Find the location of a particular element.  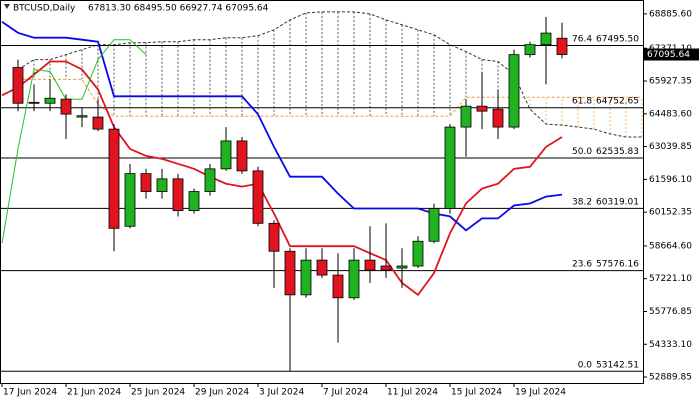

y-tick-label: 65927.35 is located at coordinates (670, 82).